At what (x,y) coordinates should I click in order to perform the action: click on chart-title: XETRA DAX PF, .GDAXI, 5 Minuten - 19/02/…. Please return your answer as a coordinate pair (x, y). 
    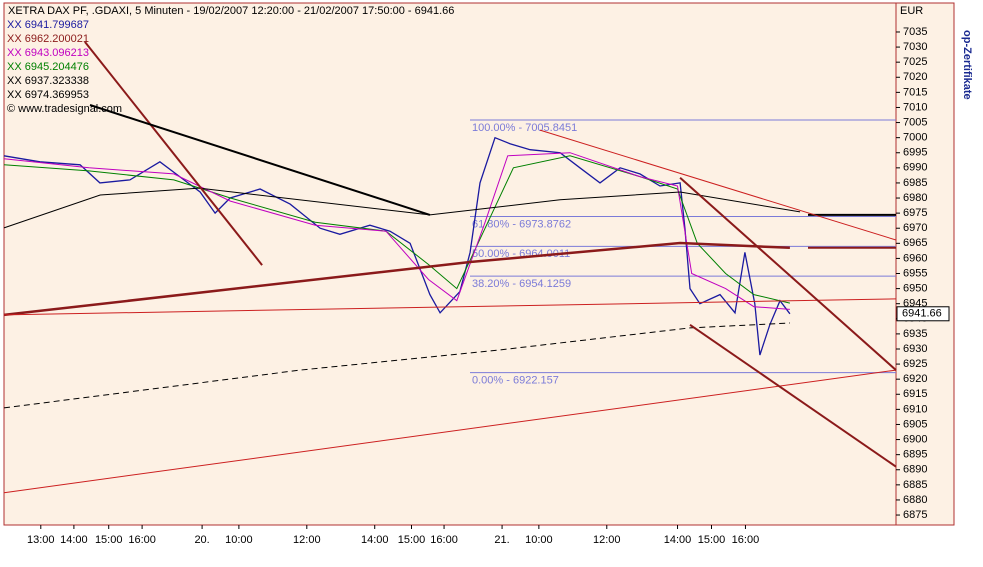
    Looking at the image, I should click on (231, 11).